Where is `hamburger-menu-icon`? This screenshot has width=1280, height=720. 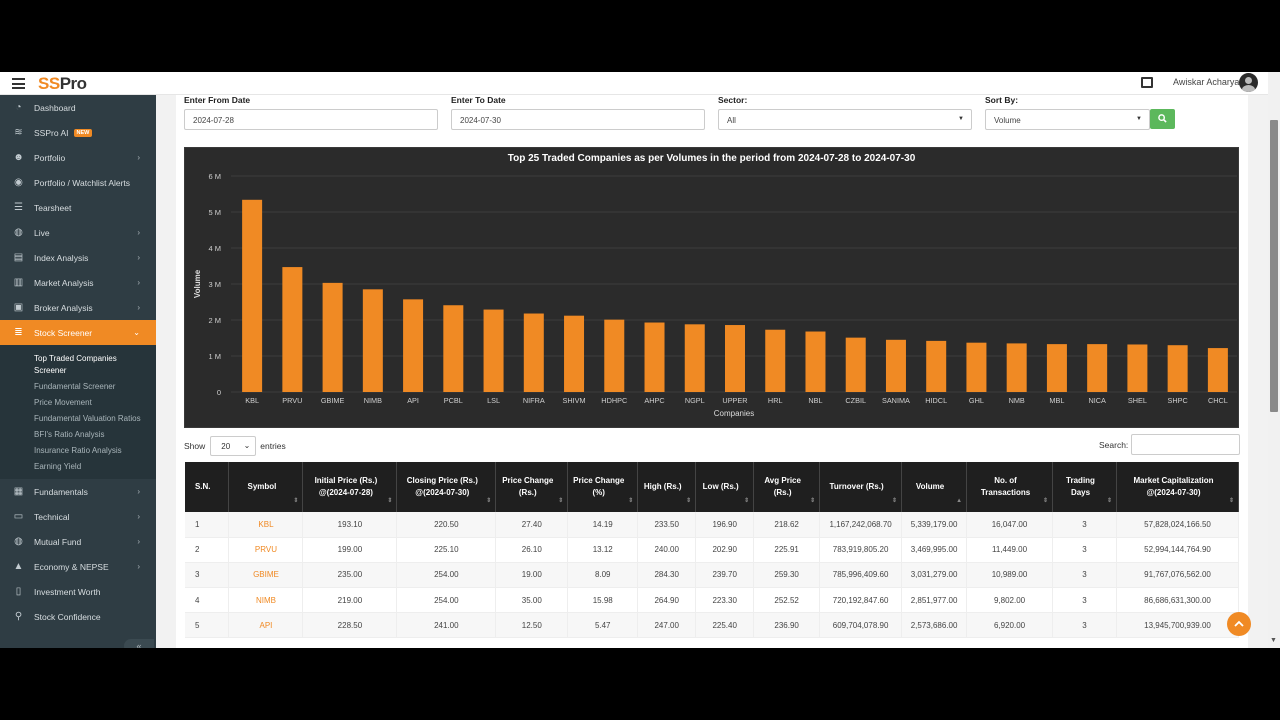 hamburger-menu-icon is located at coordinates (18, 83).